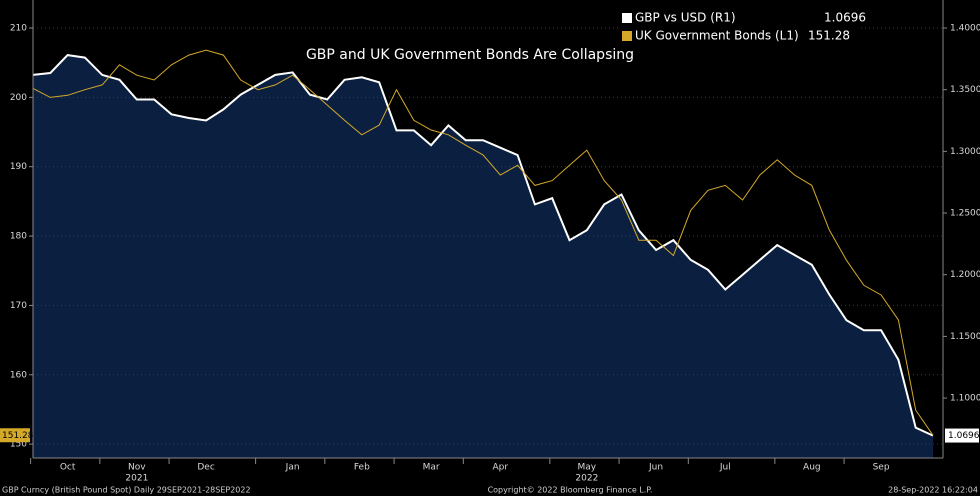 This screenshot has height=496, width=980. Describe the element at coordinates (18, 237) in the screenshot. I see `y-tick-label: 180` at that location.